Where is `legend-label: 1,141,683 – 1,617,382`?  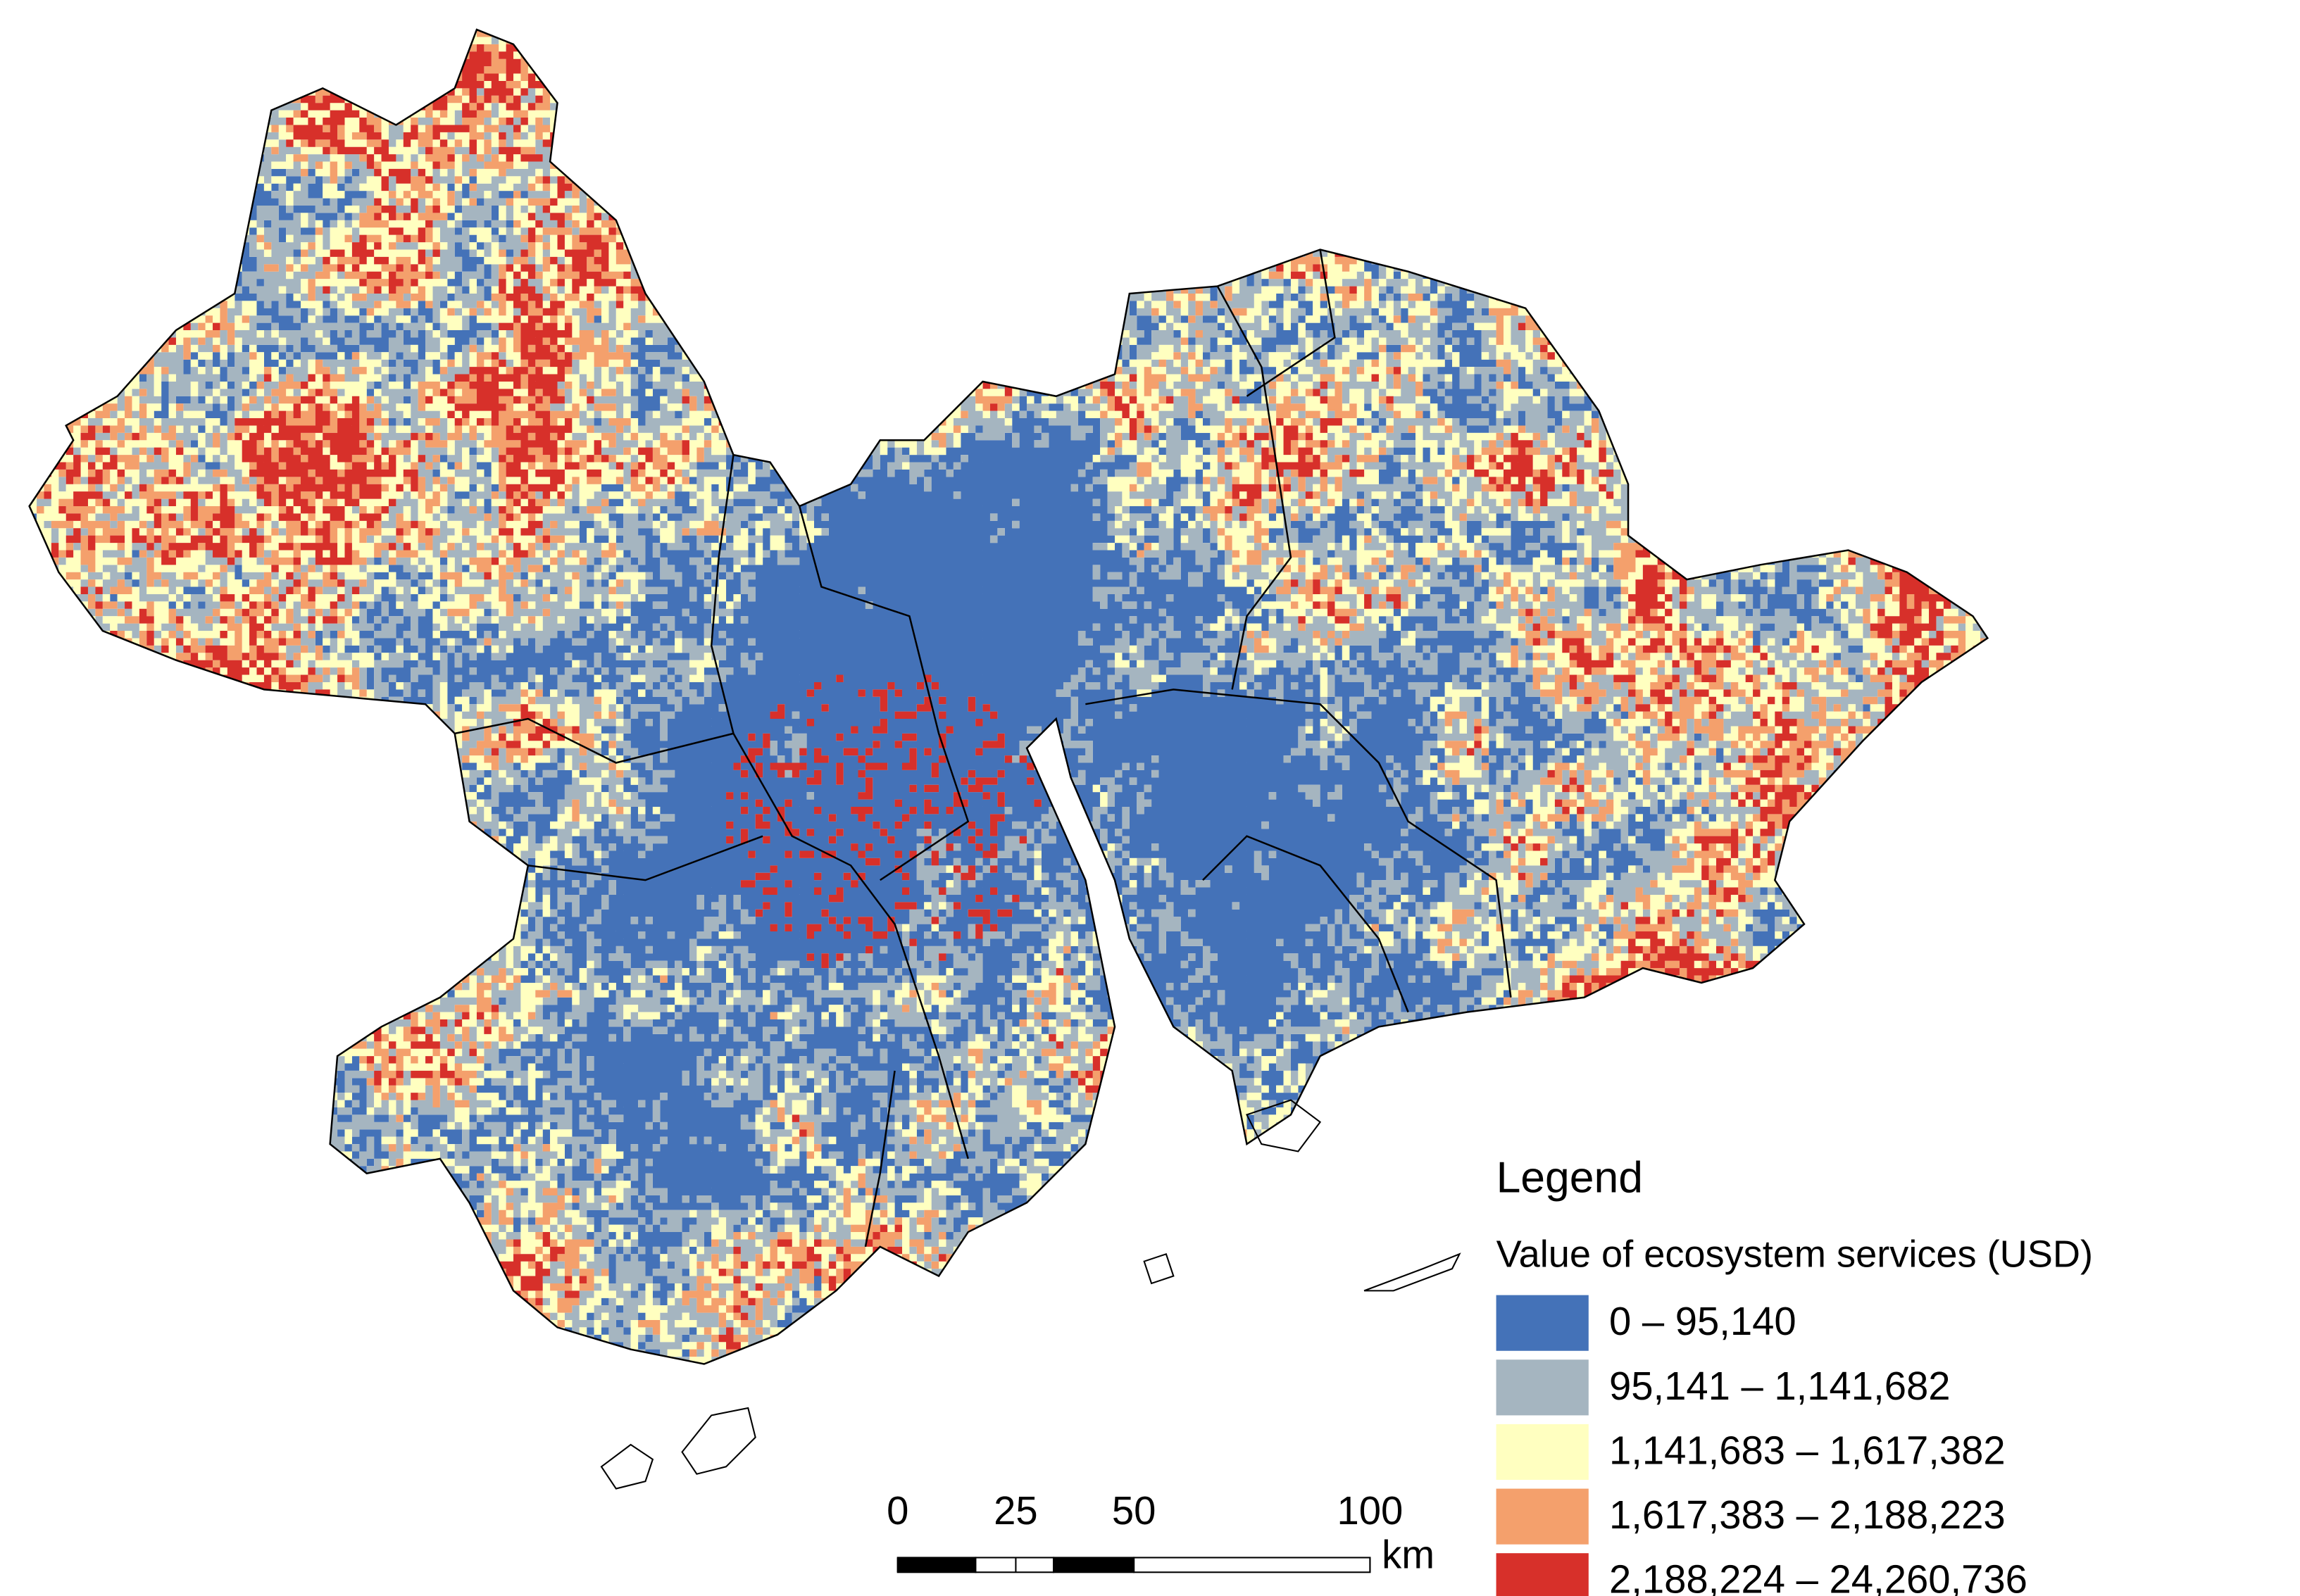 legend-label: 1,141,683 – 1,617,382 is located at coordinates (1807, 1450).